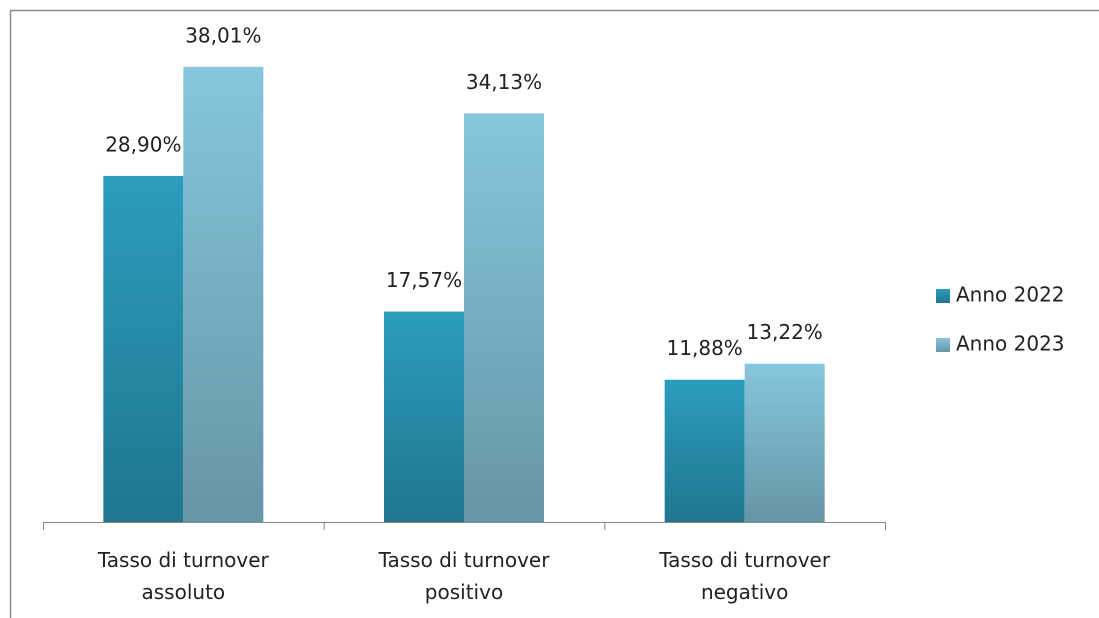  Describe the element at coordinates (1010, 344) in the screenshot. I see `legend-label: Anno 2023` at that location.